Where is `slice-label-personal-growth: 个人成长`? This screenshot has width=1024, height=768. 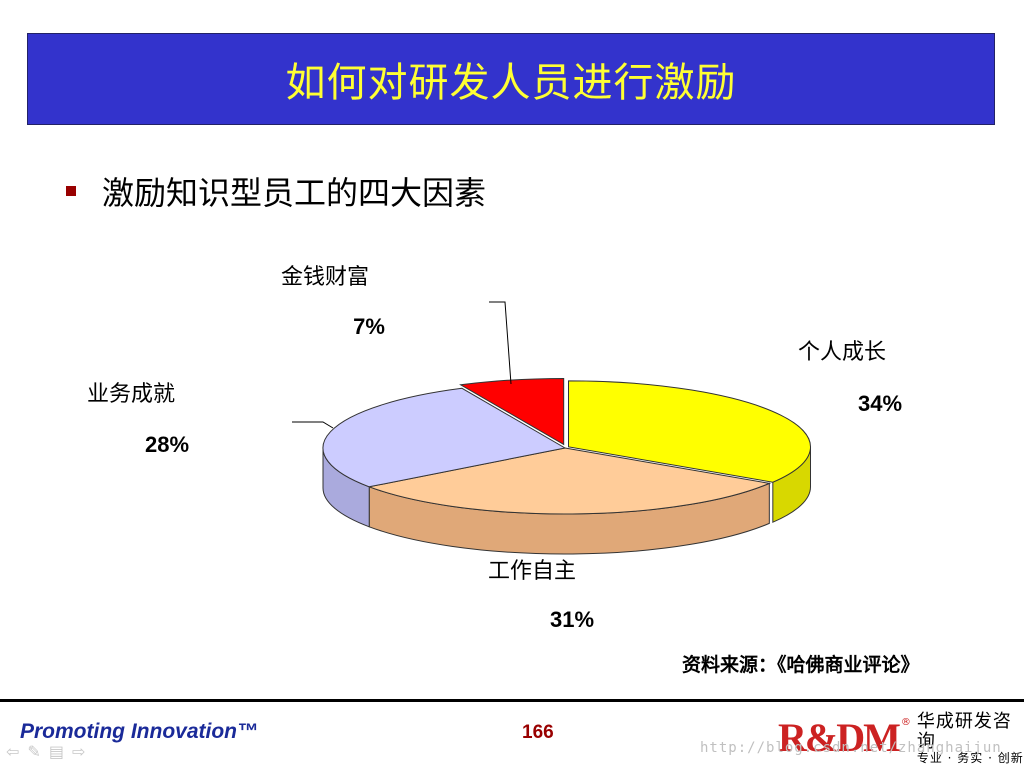
slice-label-personal-growth: 个人成长 is located at coordinates (842, 352).